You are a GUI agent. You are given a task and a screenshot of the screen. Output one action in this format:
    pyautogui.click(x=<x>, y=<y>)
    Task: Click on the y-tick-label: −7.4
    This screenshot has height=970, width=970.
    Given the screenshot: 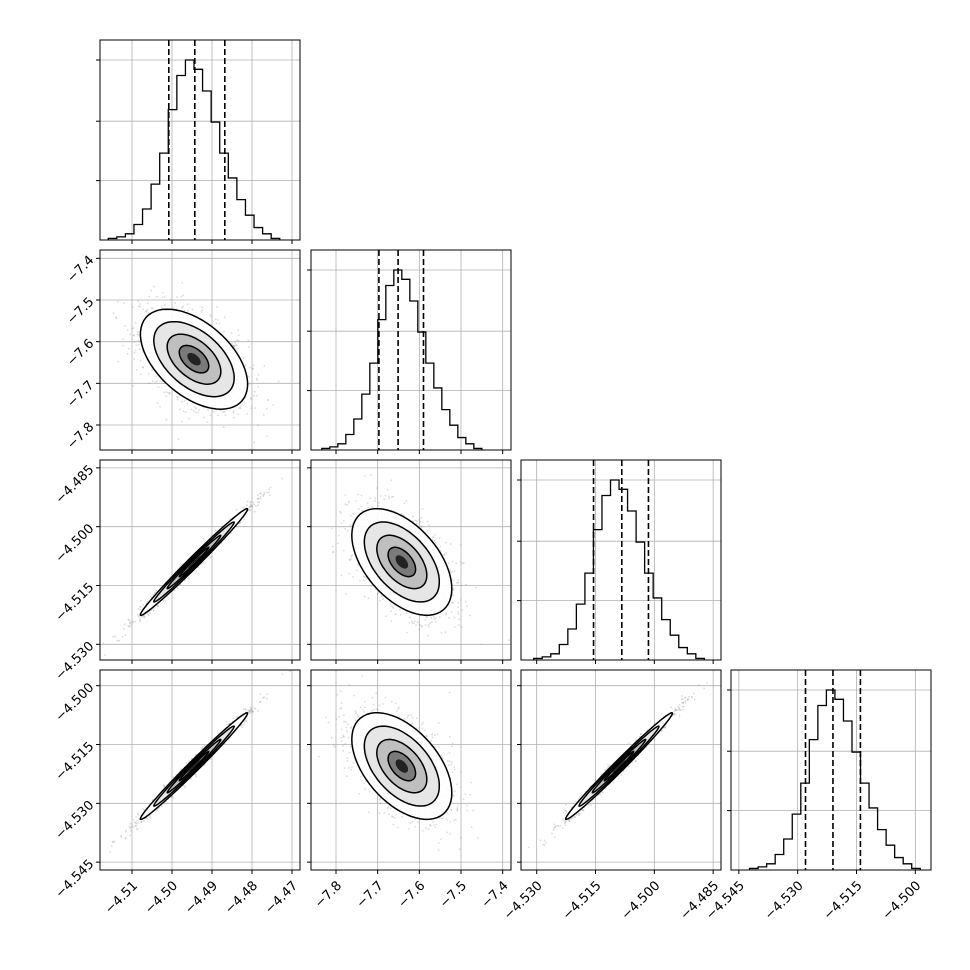 What is the action you would take?
    pyautogui.click(x=80, y=269)
    